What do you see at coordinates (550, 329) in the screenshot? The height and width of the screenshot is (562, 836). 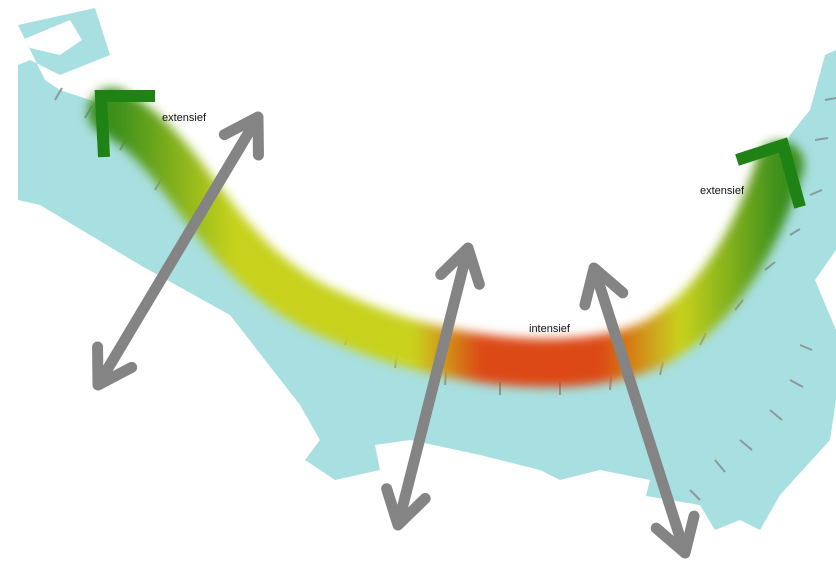 I see `label-intensive: intensief` at bounding box center [550, 329].